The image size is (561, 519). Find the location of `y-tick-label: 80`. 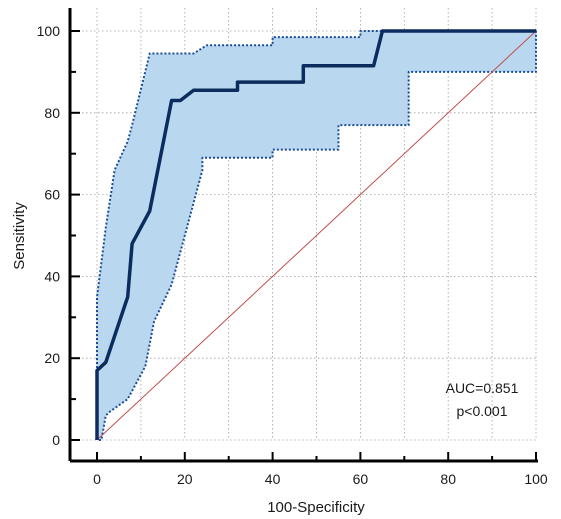

y-tick-label: 80 is located at coordinates (52, 113).